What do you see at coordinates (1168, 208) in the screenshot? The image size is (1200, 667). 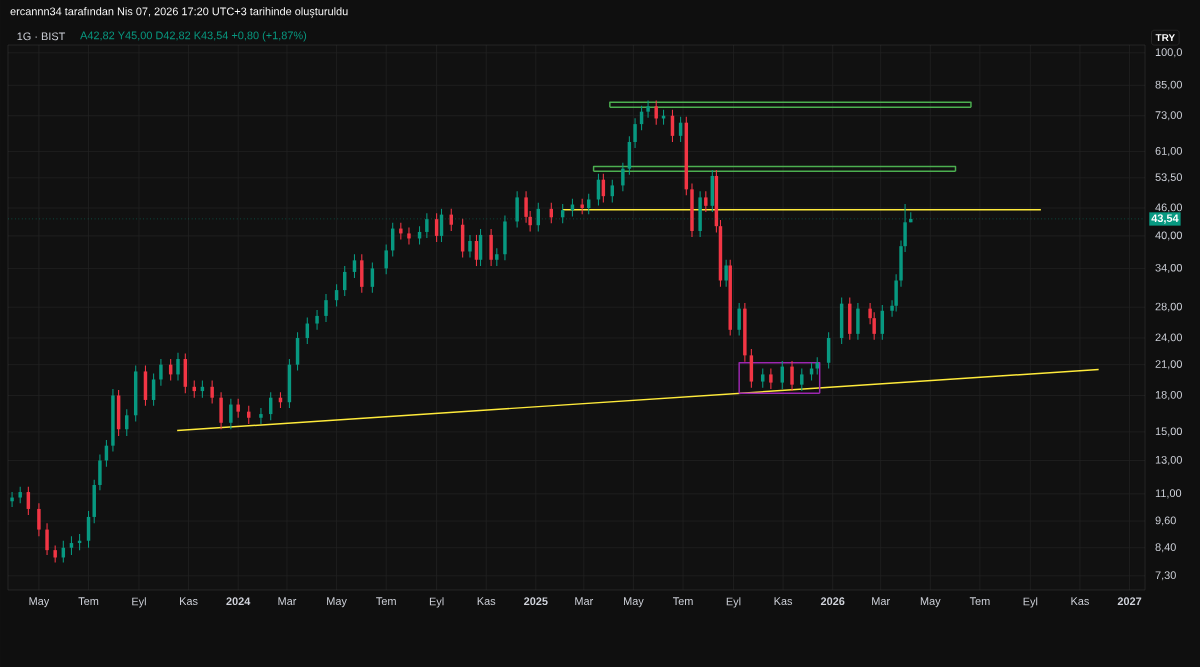 I see `y-tick-label: 46,00` at bounding box center [1168, 208].